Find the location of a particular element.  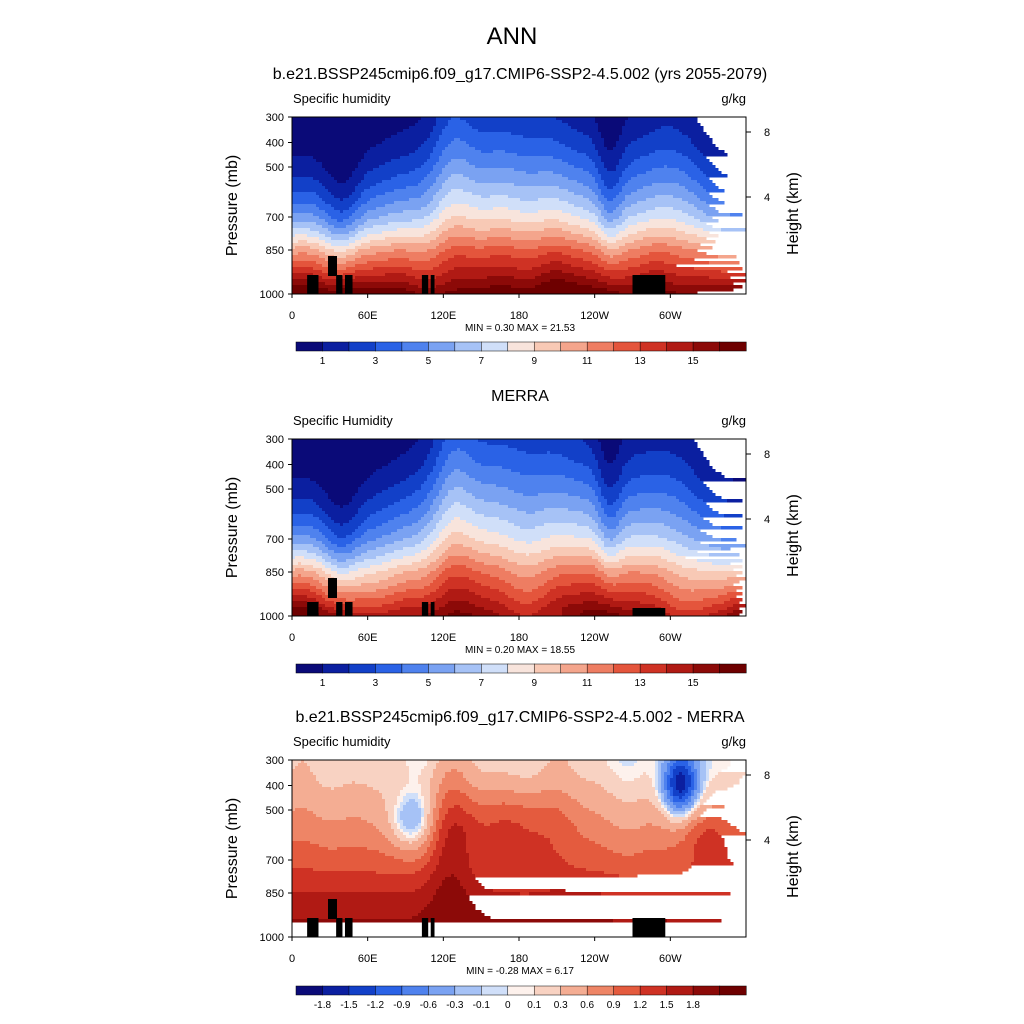

colorbar-label: -0.1 is located at coordinates (482, 1005).